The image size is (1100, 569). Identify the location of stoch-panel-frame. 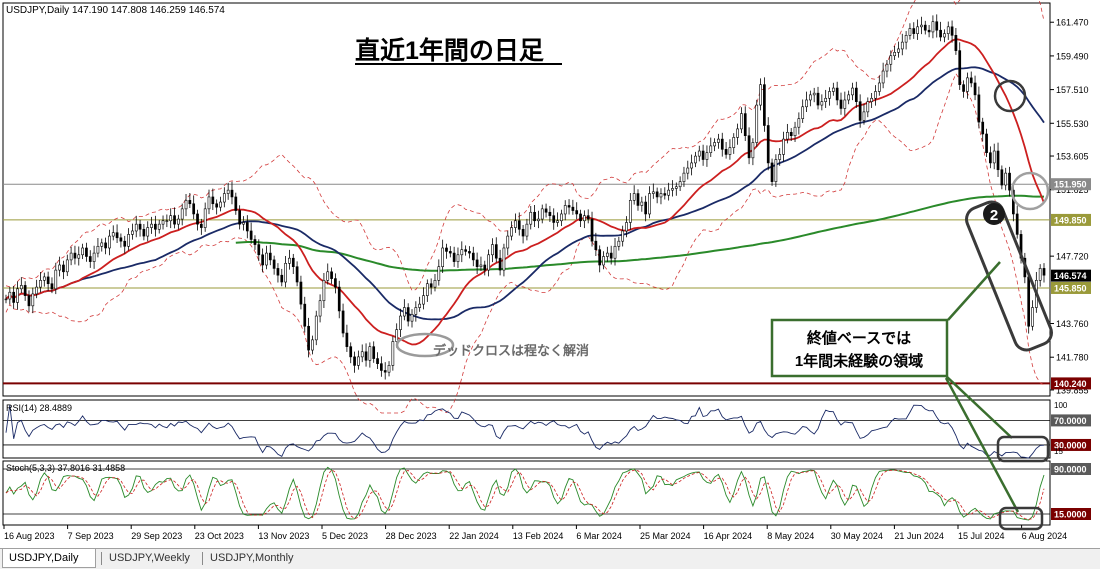
(526, 493).